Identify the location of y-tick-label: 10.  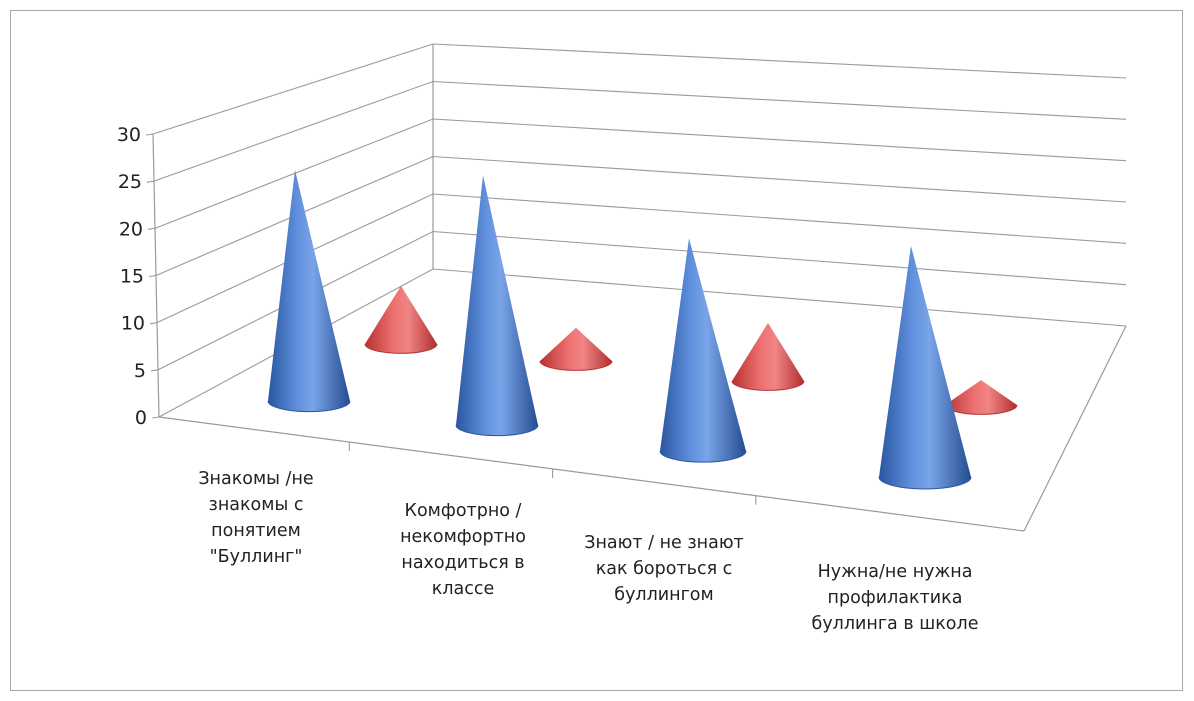
(133, 324).